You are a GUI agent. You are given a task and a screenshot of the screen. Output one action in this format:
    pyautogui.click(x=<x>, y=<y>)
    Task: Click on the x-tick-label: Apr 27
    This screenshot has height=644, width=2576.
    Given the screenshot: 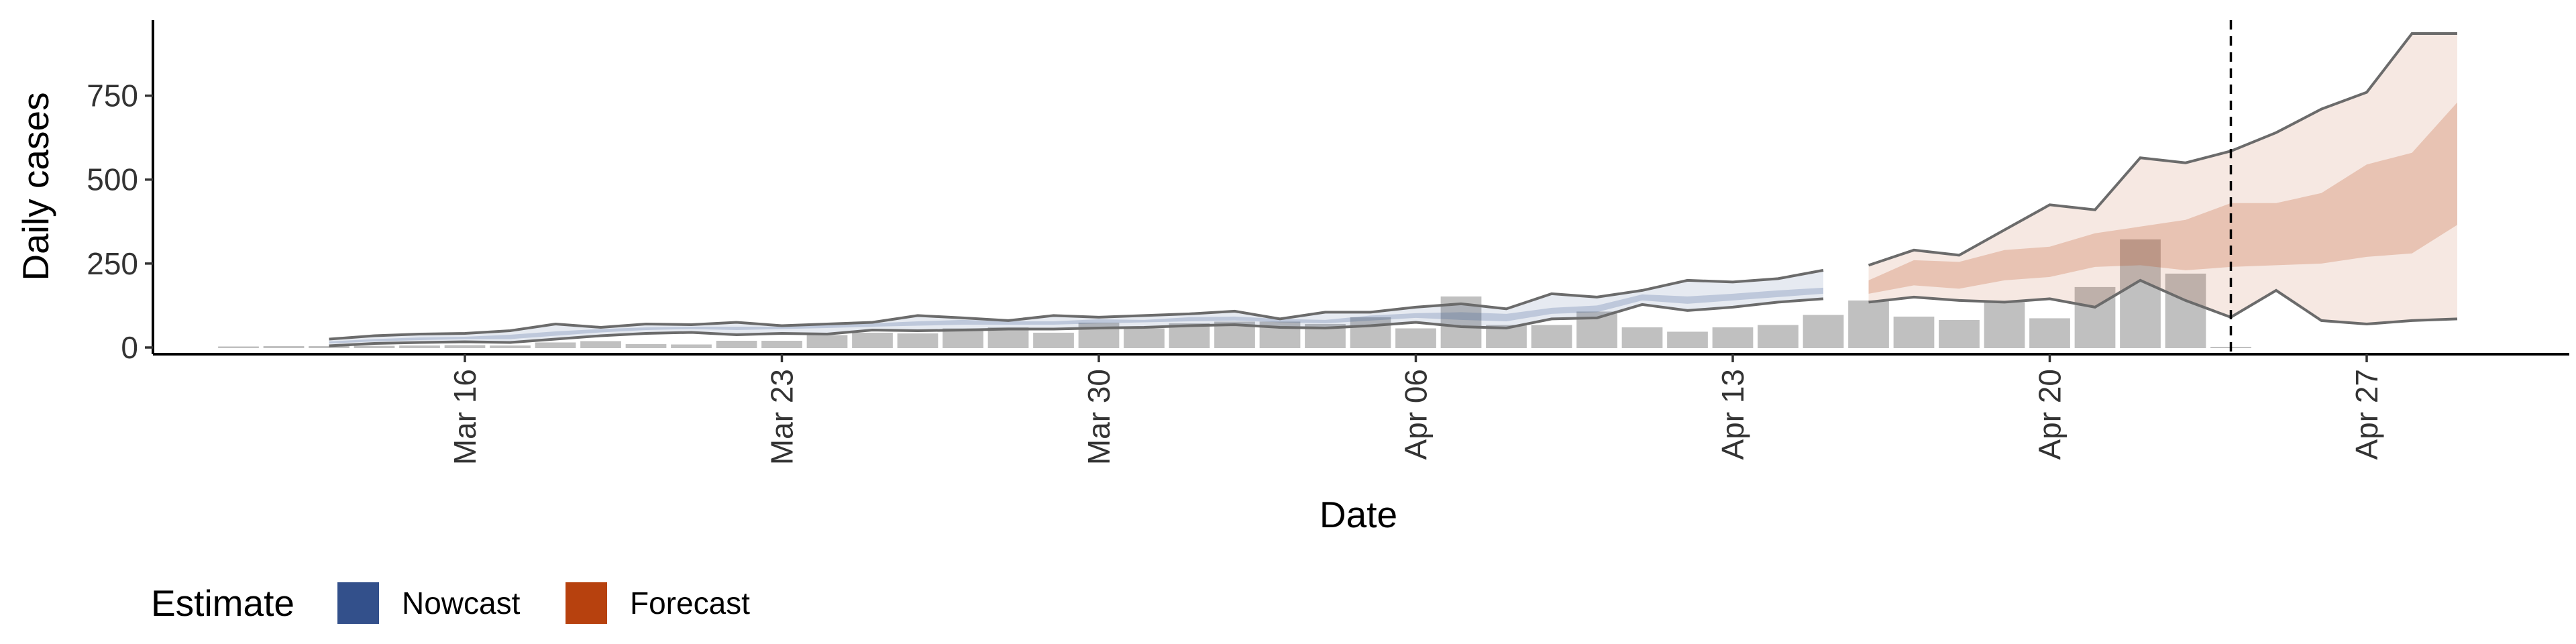 What is the action you would take?
    pyautogui.click(x=2366, y=414)
    